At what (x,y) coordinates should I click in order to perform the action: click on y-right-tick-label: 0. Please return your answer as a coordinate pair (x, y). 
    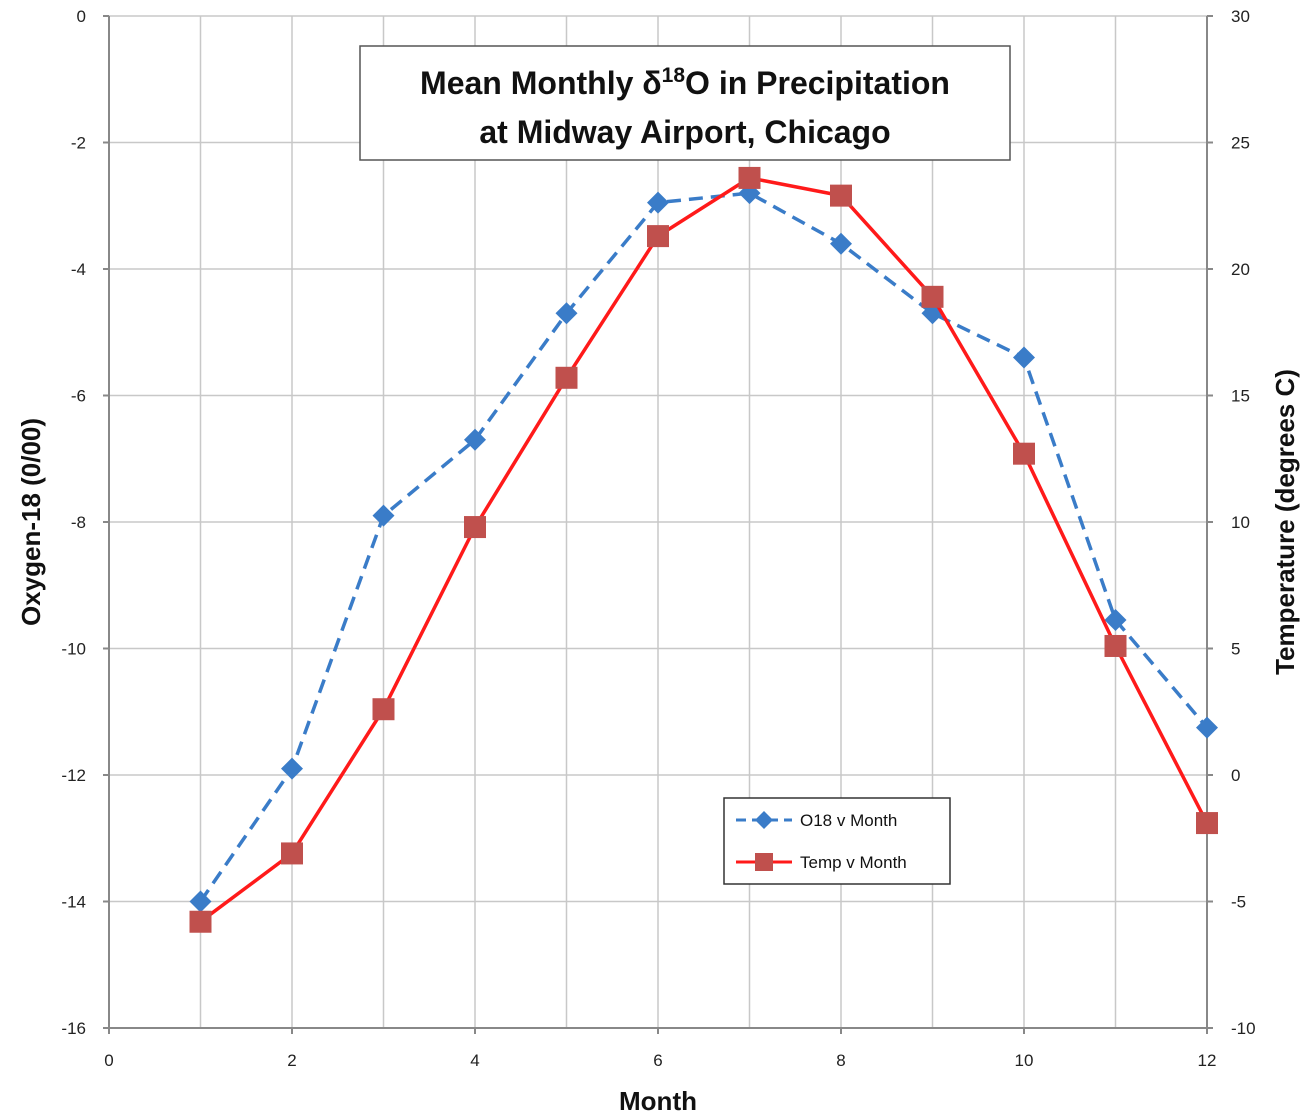
    Looking at the image, I should click on (1235, 775).